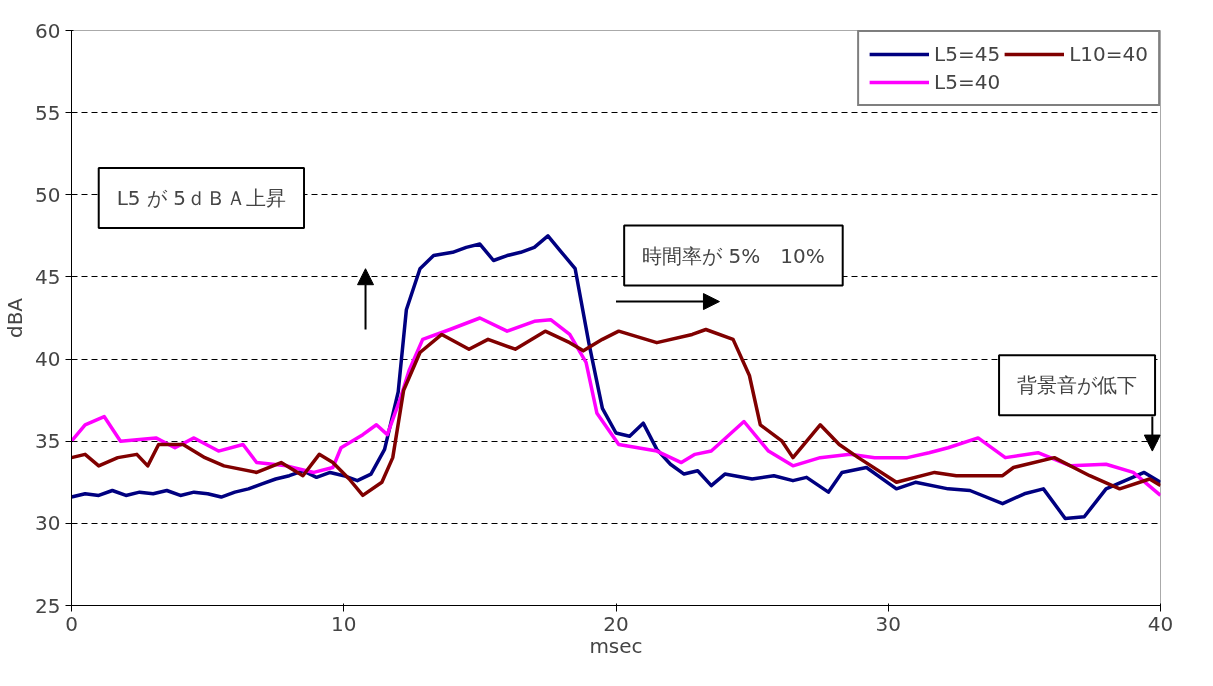 Image resolution: width=1213 pixels, height=686 pixels. Describe the element at coordinates (1160, 623) in the screenshot. I see `x-tick-label: 40` at that location.